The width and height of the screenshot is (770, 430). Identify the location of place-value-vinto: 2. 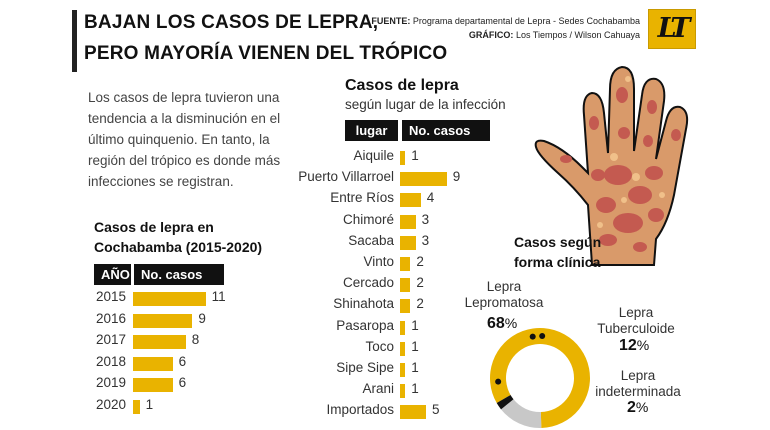
(420, 261).